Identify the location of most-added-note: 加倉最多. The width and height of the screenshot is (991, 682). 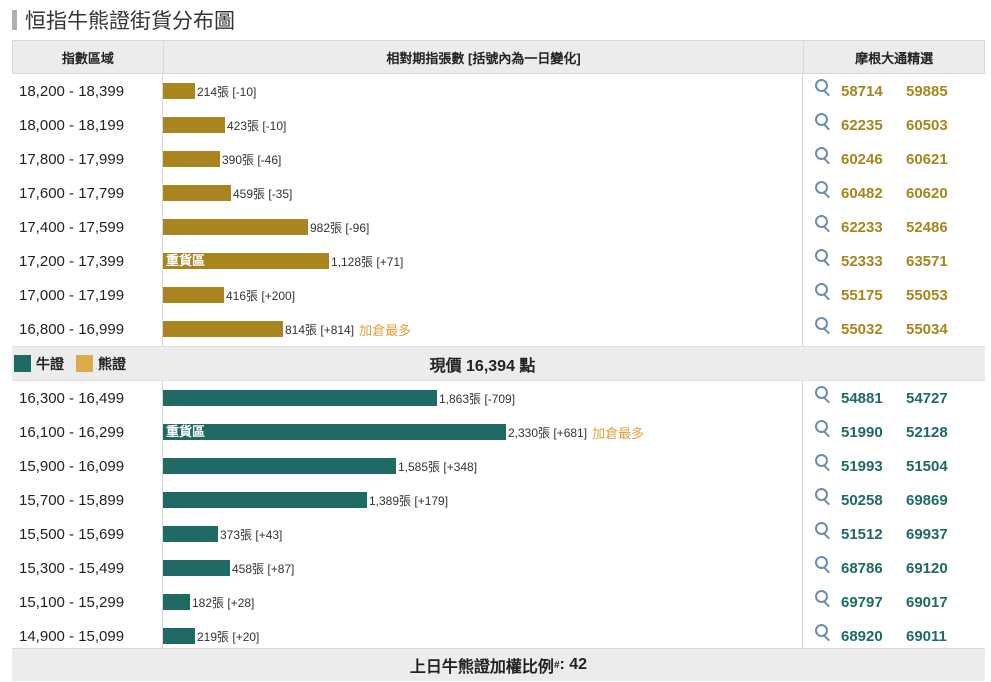
(385, 330).